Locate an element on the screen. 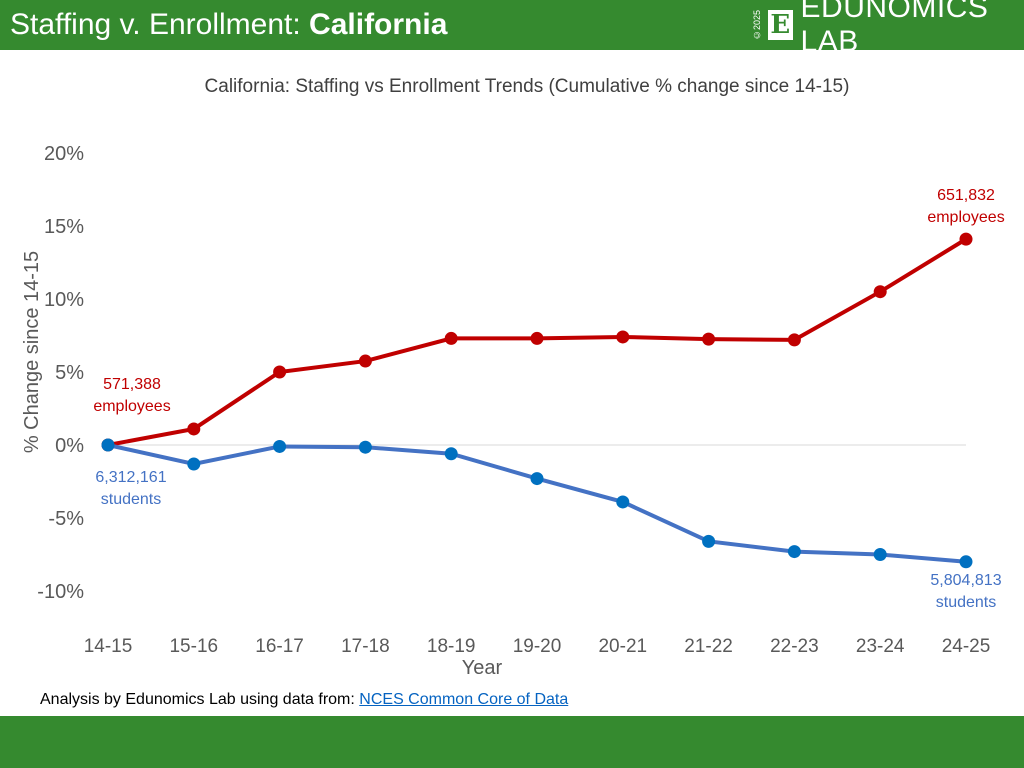 This screenshot has height=768, width=1024. title-state: California is located at coordinates (378, 24).